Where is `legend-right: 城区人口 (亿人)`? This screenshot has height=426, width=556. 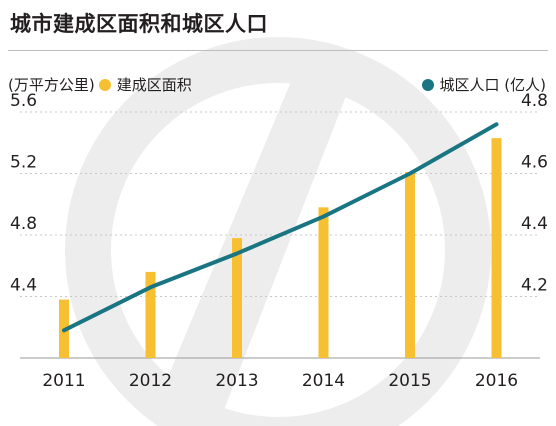
legend-right: 城区人口 (亿人) is located at coordinates (482, 85).